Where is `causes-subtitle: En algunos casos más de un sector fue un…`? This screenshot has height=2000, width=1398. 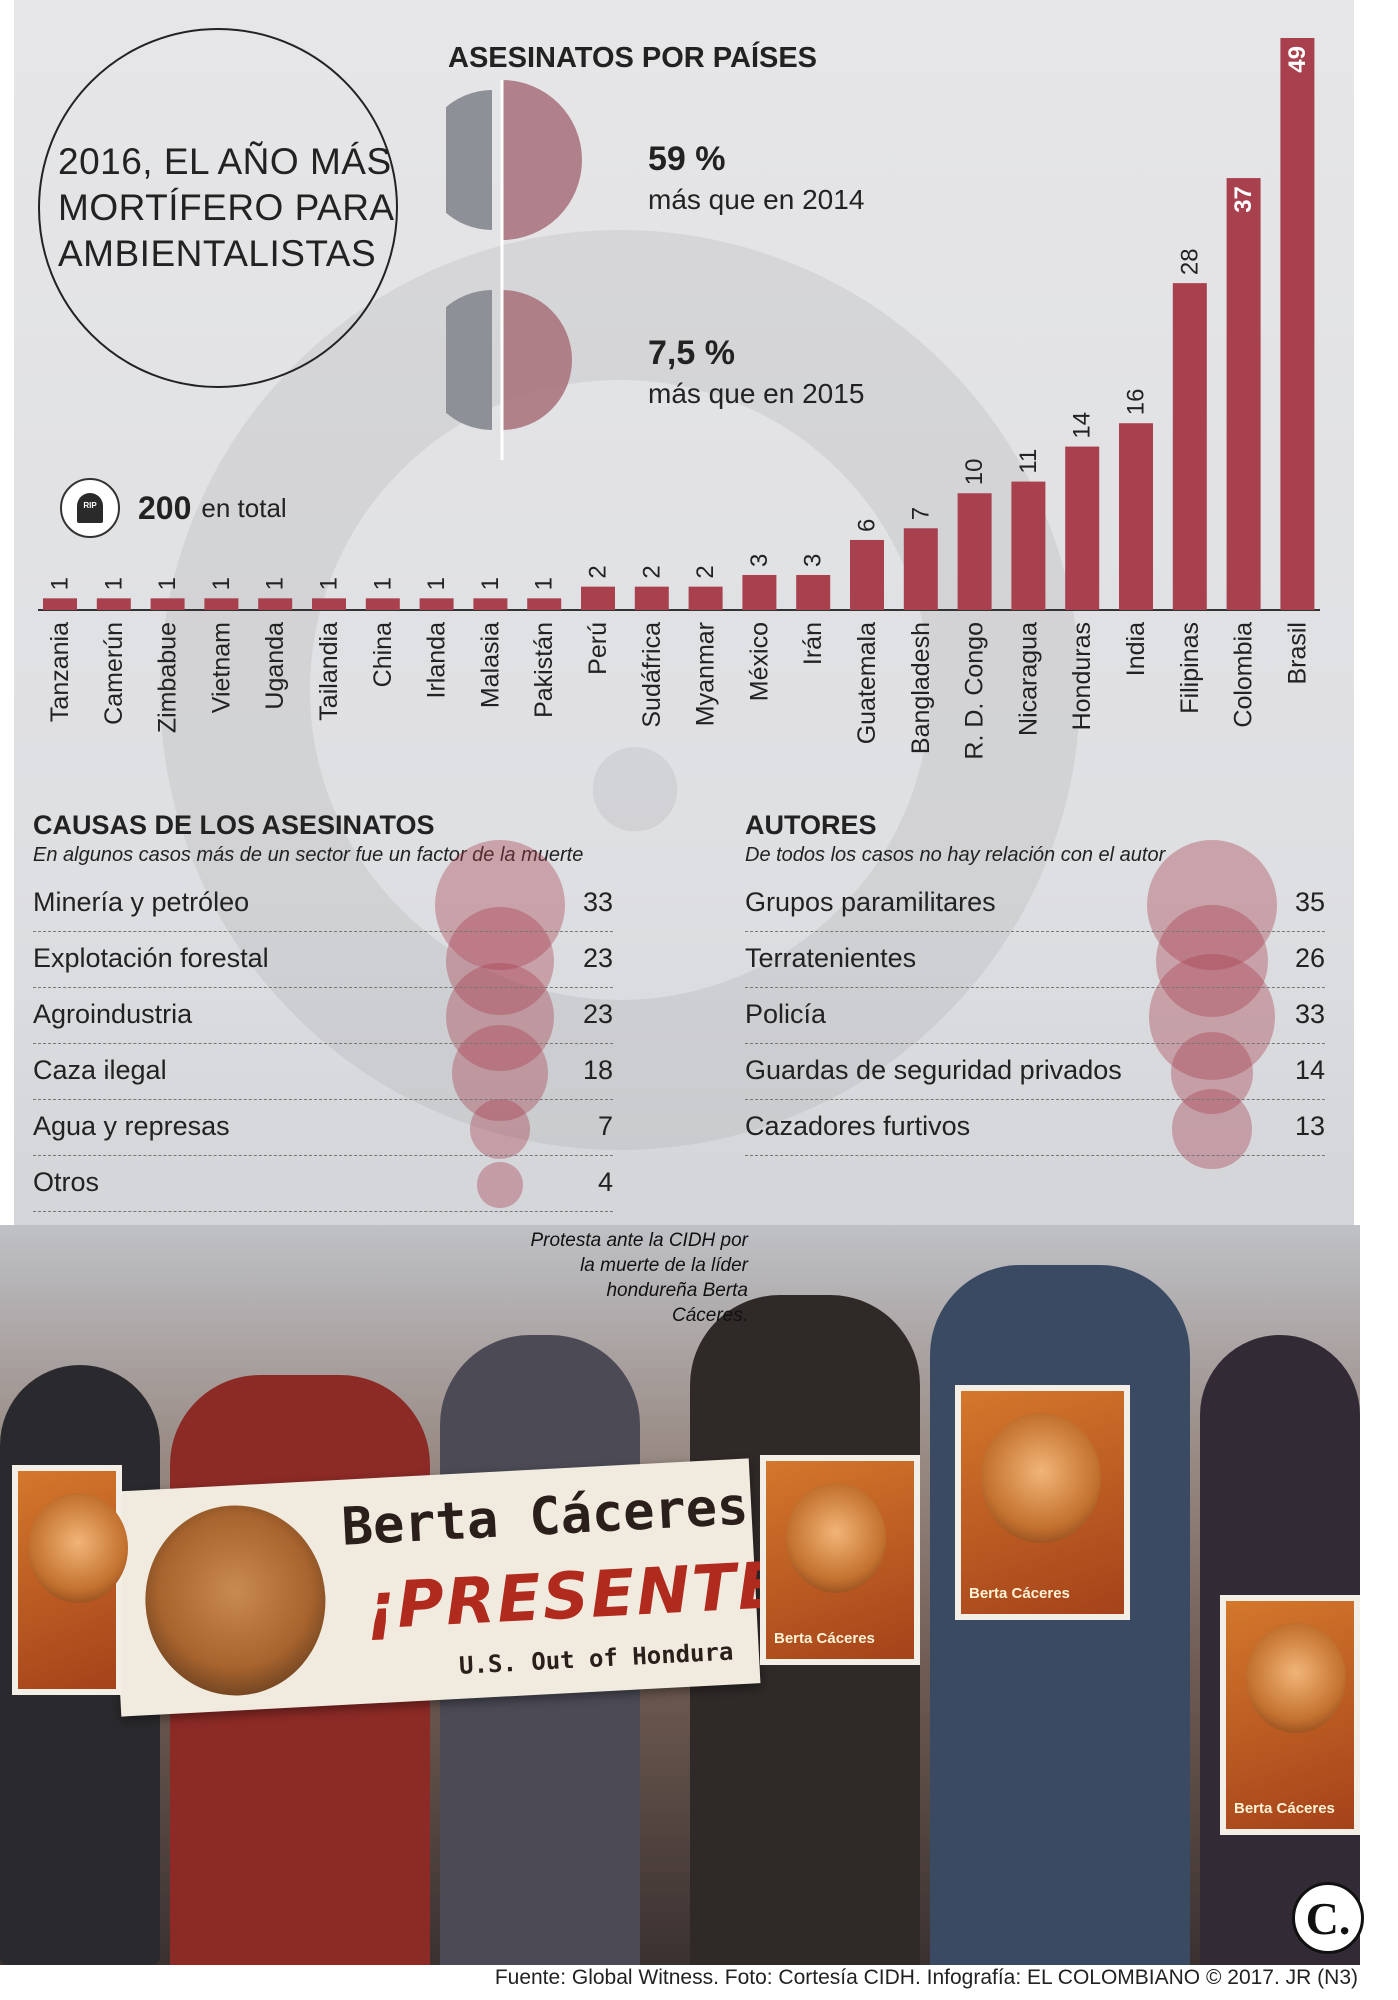 causes-subtitle: En algunos casos más de un sector fue un… is located at coordinates (308, 855).